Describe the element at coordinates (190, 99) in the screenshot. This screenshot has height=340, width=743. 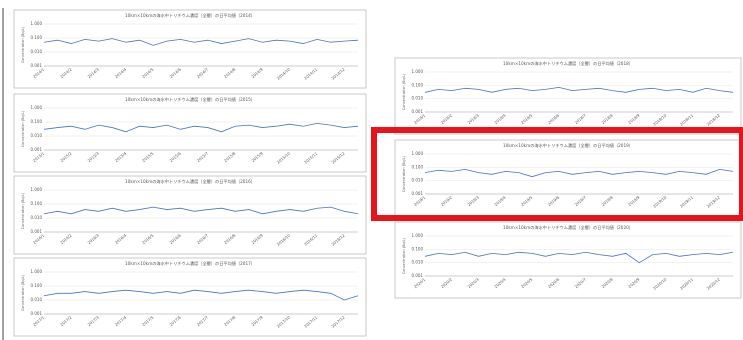
I see `chart-title: 10km×10kmの海水中トリチウム濃度（全層）の日平均値（2015）` at that location.